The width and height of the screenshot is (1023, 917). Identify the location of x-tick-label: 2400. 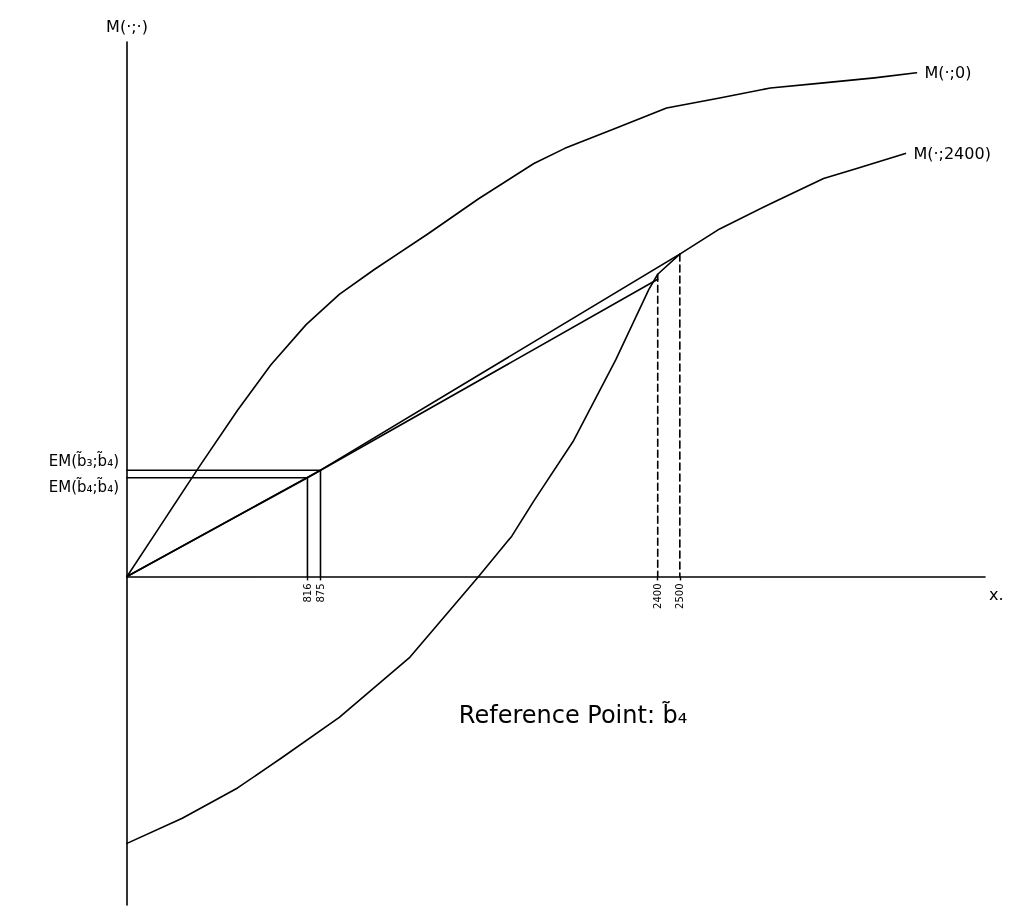
(658, 596).